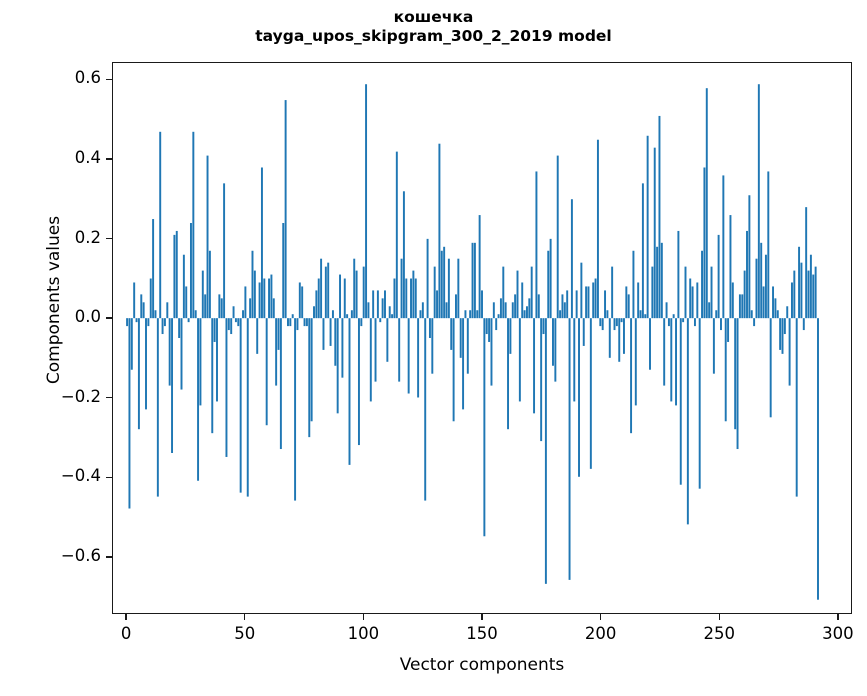  Describe the element at coordinates (482, 665) in the screenshot. I see `x-axis-label: Vector components` at that location.